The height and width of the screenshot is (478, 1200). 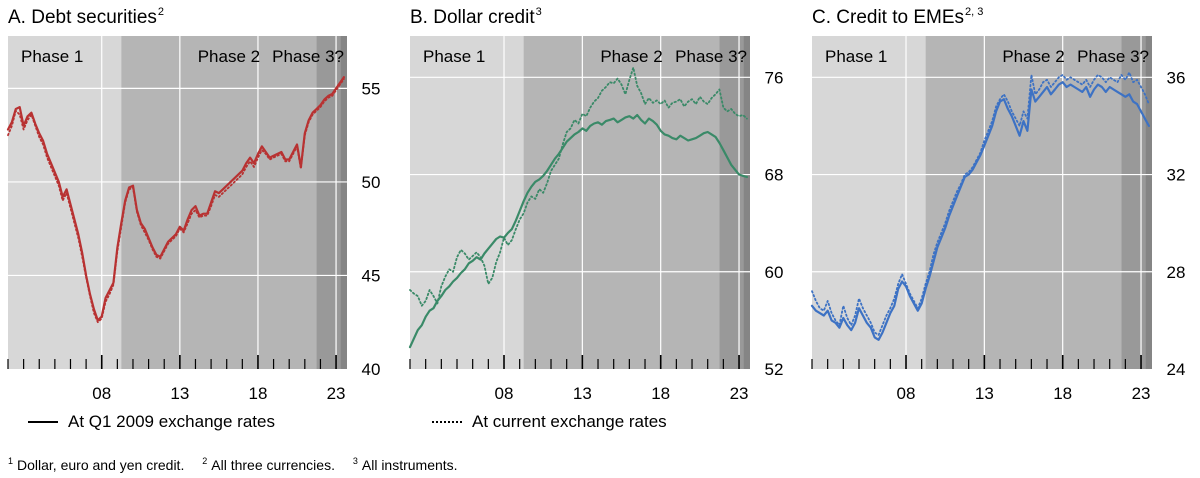 What do you see at coordinates (447, 422) in the screenshot?
I see `legend-dotted-swatch` at bounding box center [447, 422].